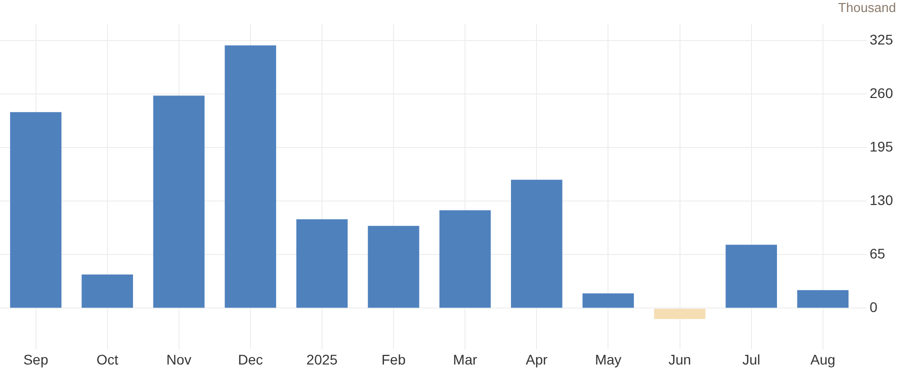 The image size is (900, 372). I want to click on y-axis-title: Thousand, so click(867, 7).